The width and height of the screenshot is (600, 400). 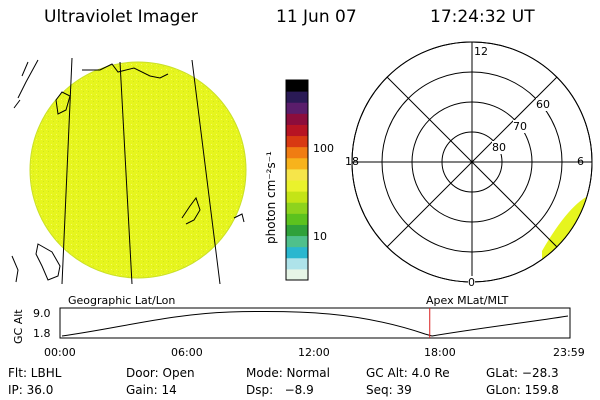 What do you see at coordinates (42, 313) in the screenshot?
I see `timeline-upper-value: 9.0` at bounding box center [42, 313].